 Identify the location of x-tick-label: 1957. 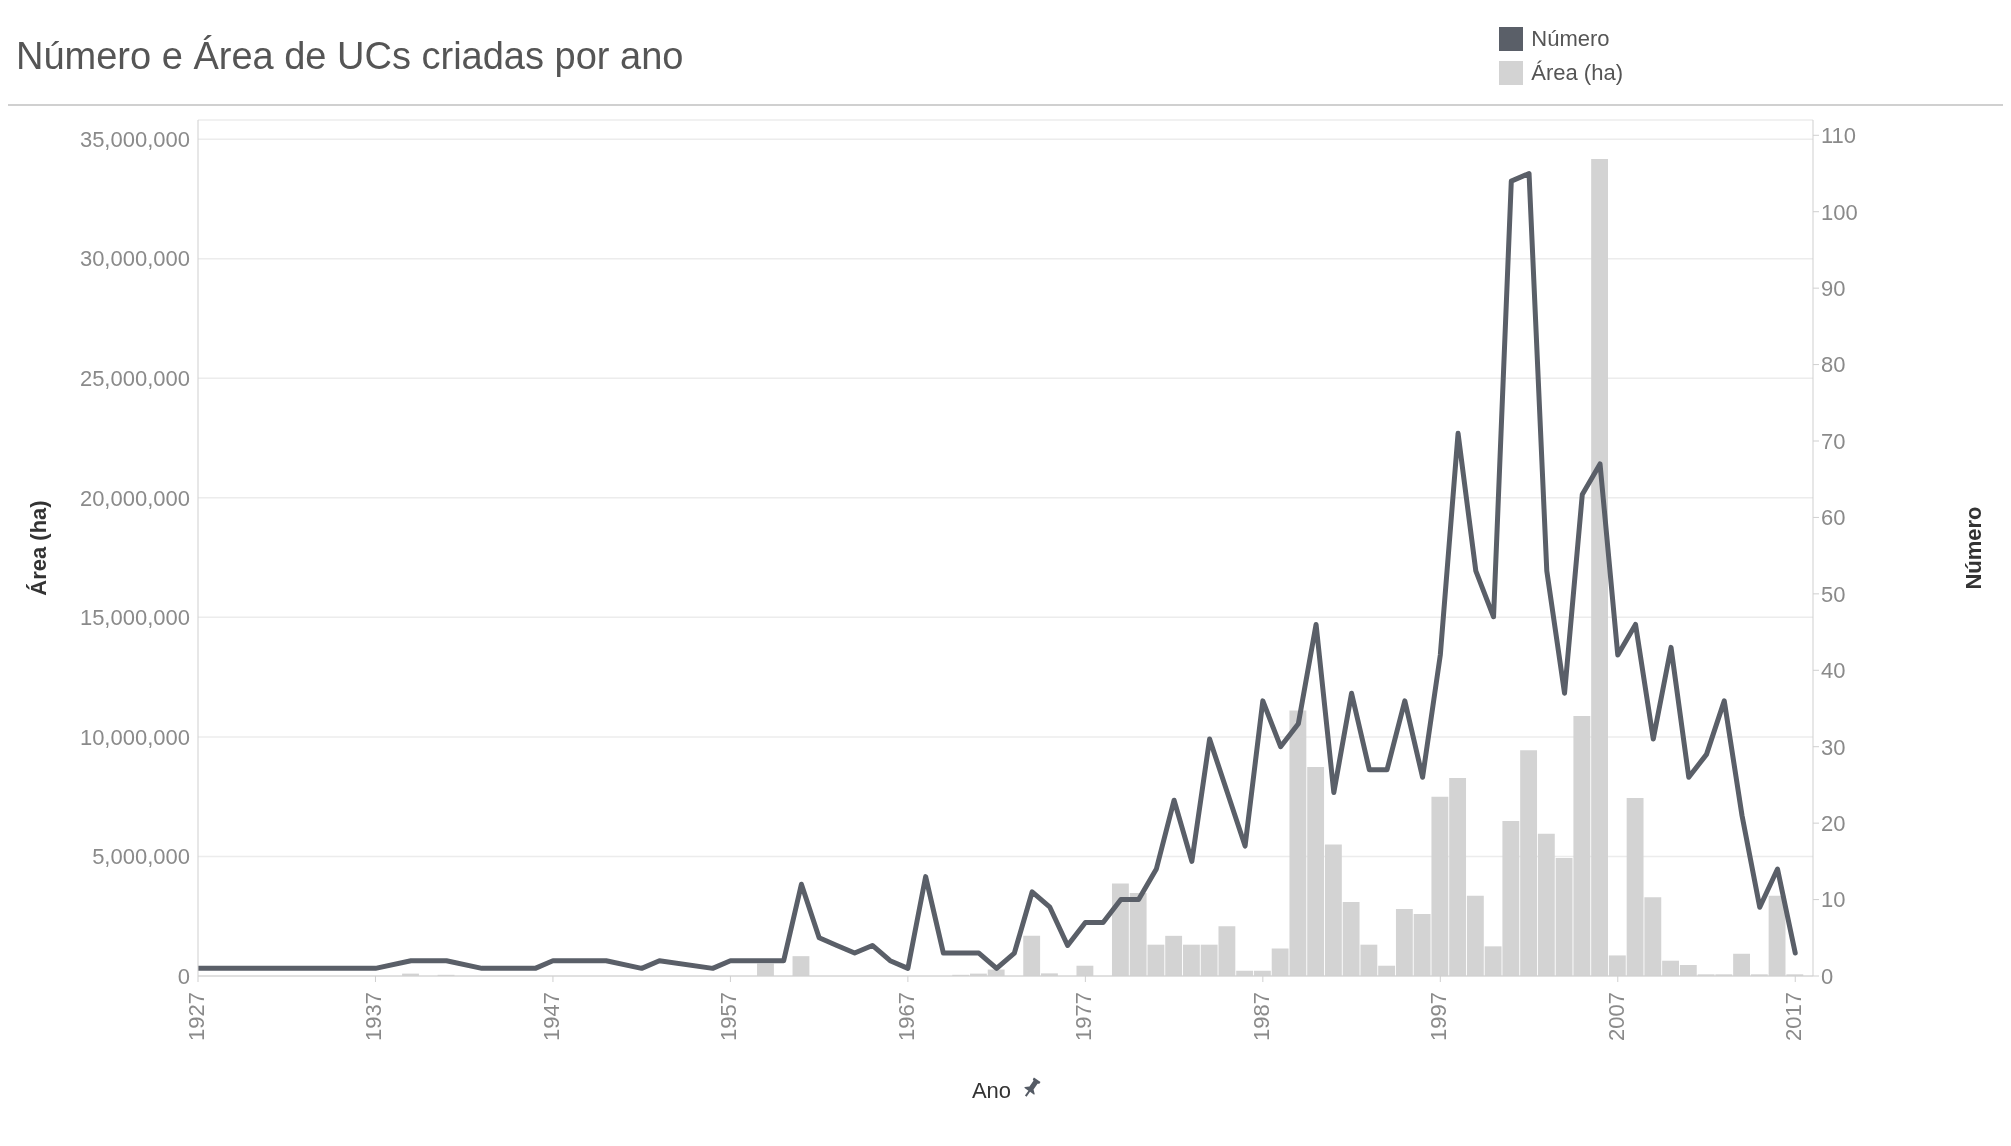
(729, 1016).